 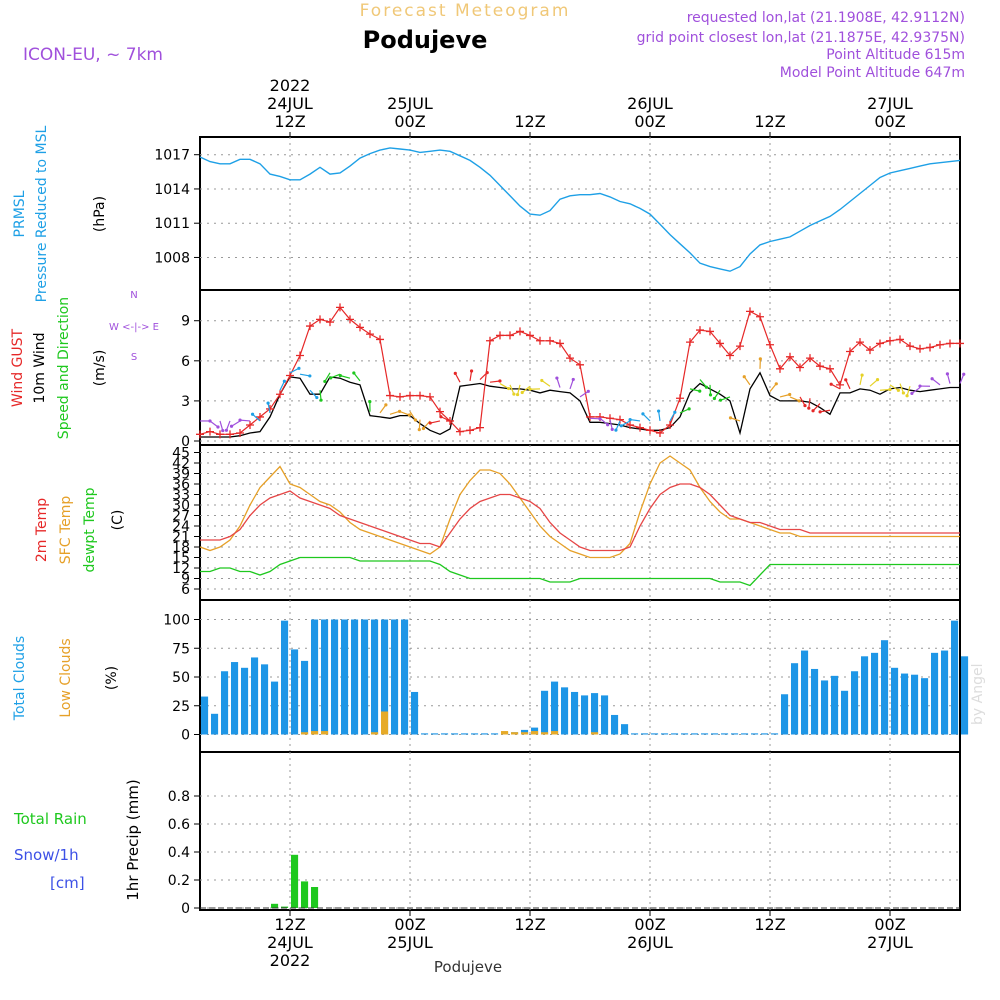 I want to click on cloud-unit: (%), so click(x=112, y=678).